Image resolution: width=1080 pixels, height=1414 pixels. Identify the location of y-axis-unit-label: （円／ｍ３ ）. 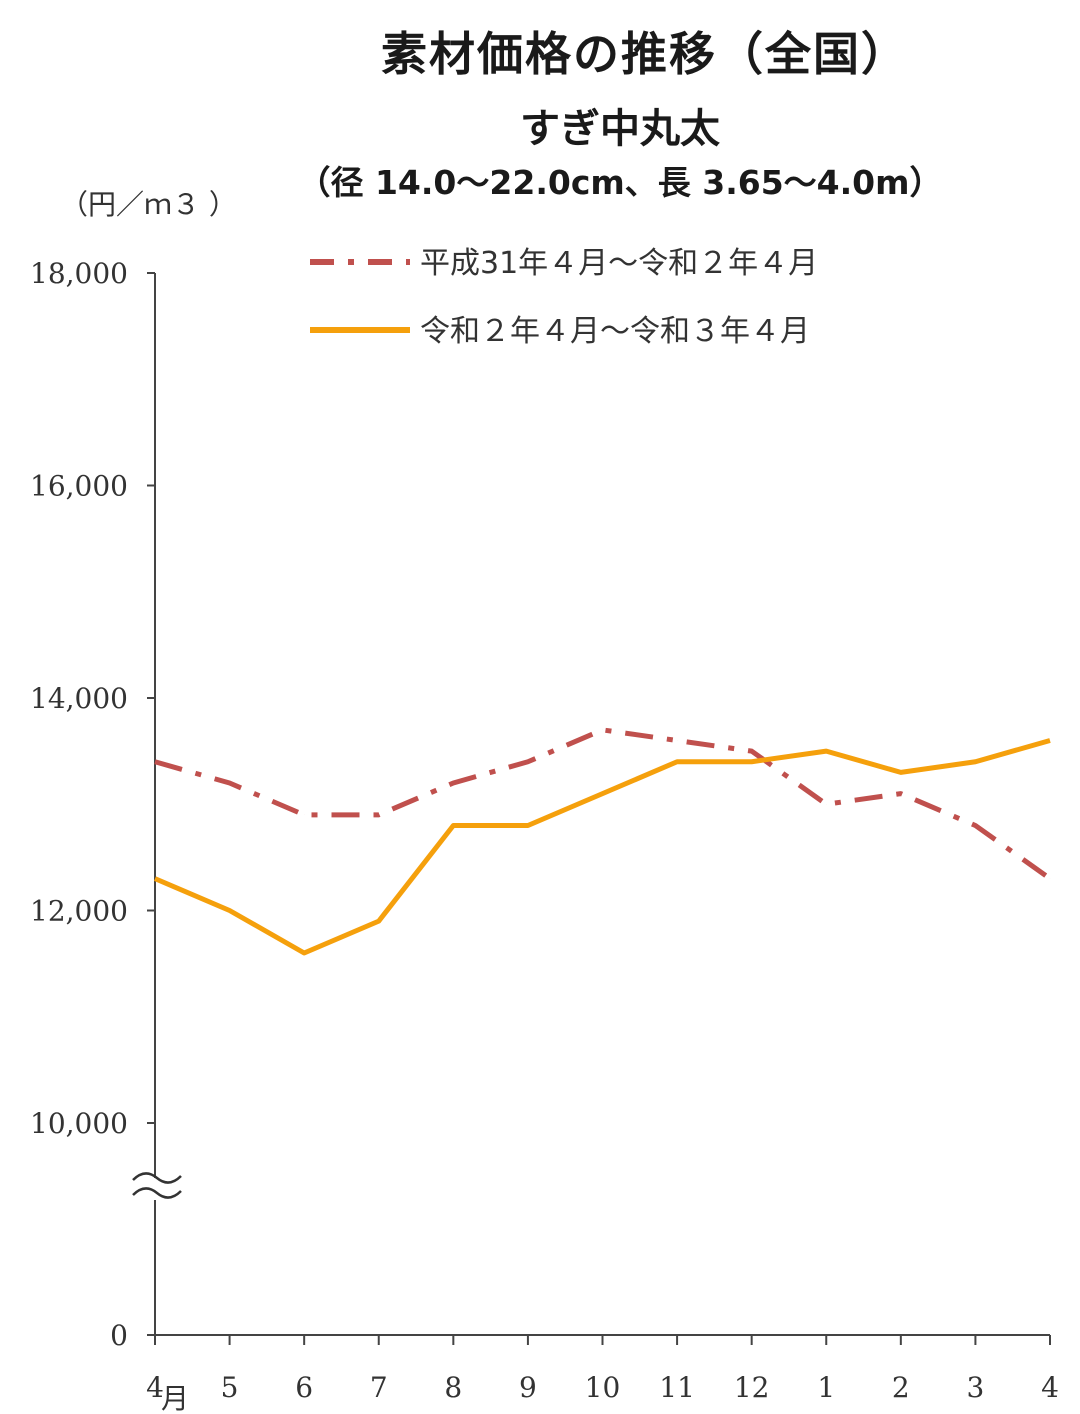
(148, 204).